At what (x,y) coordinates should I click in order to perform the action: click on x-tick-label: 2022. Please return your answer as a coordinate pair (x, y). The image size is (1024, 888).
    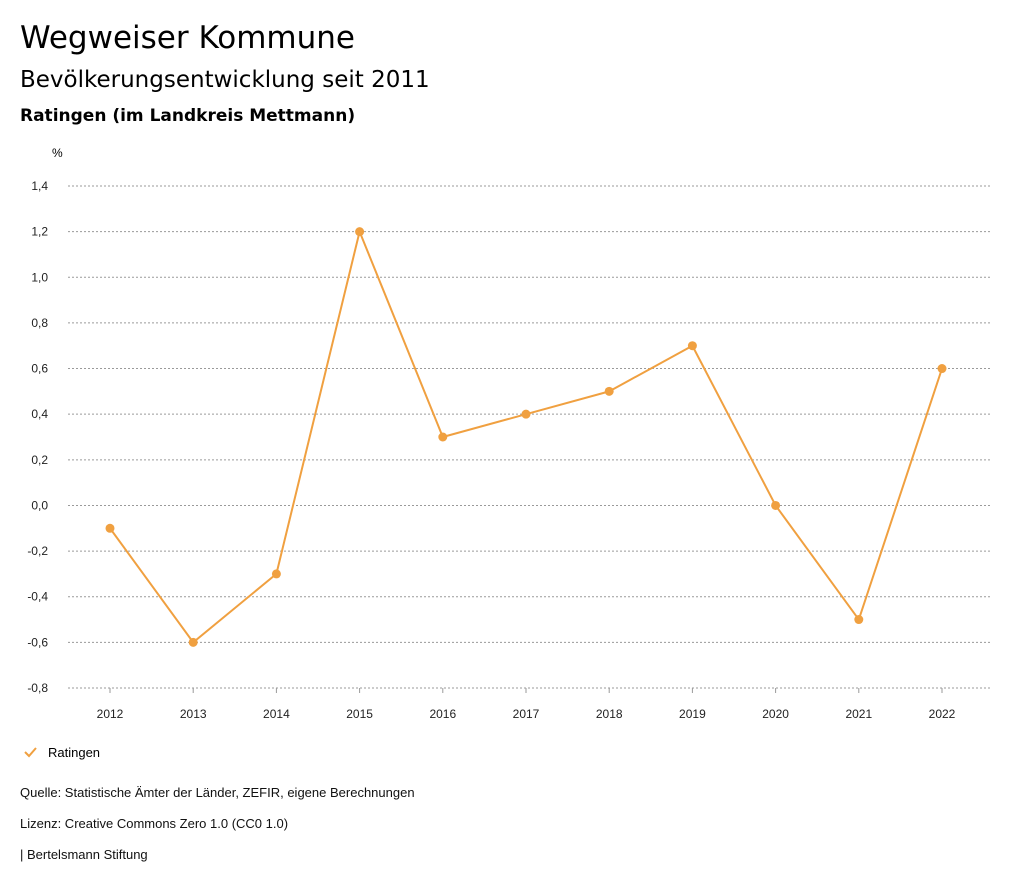
    Looking at the image, I should click on (942, 714).